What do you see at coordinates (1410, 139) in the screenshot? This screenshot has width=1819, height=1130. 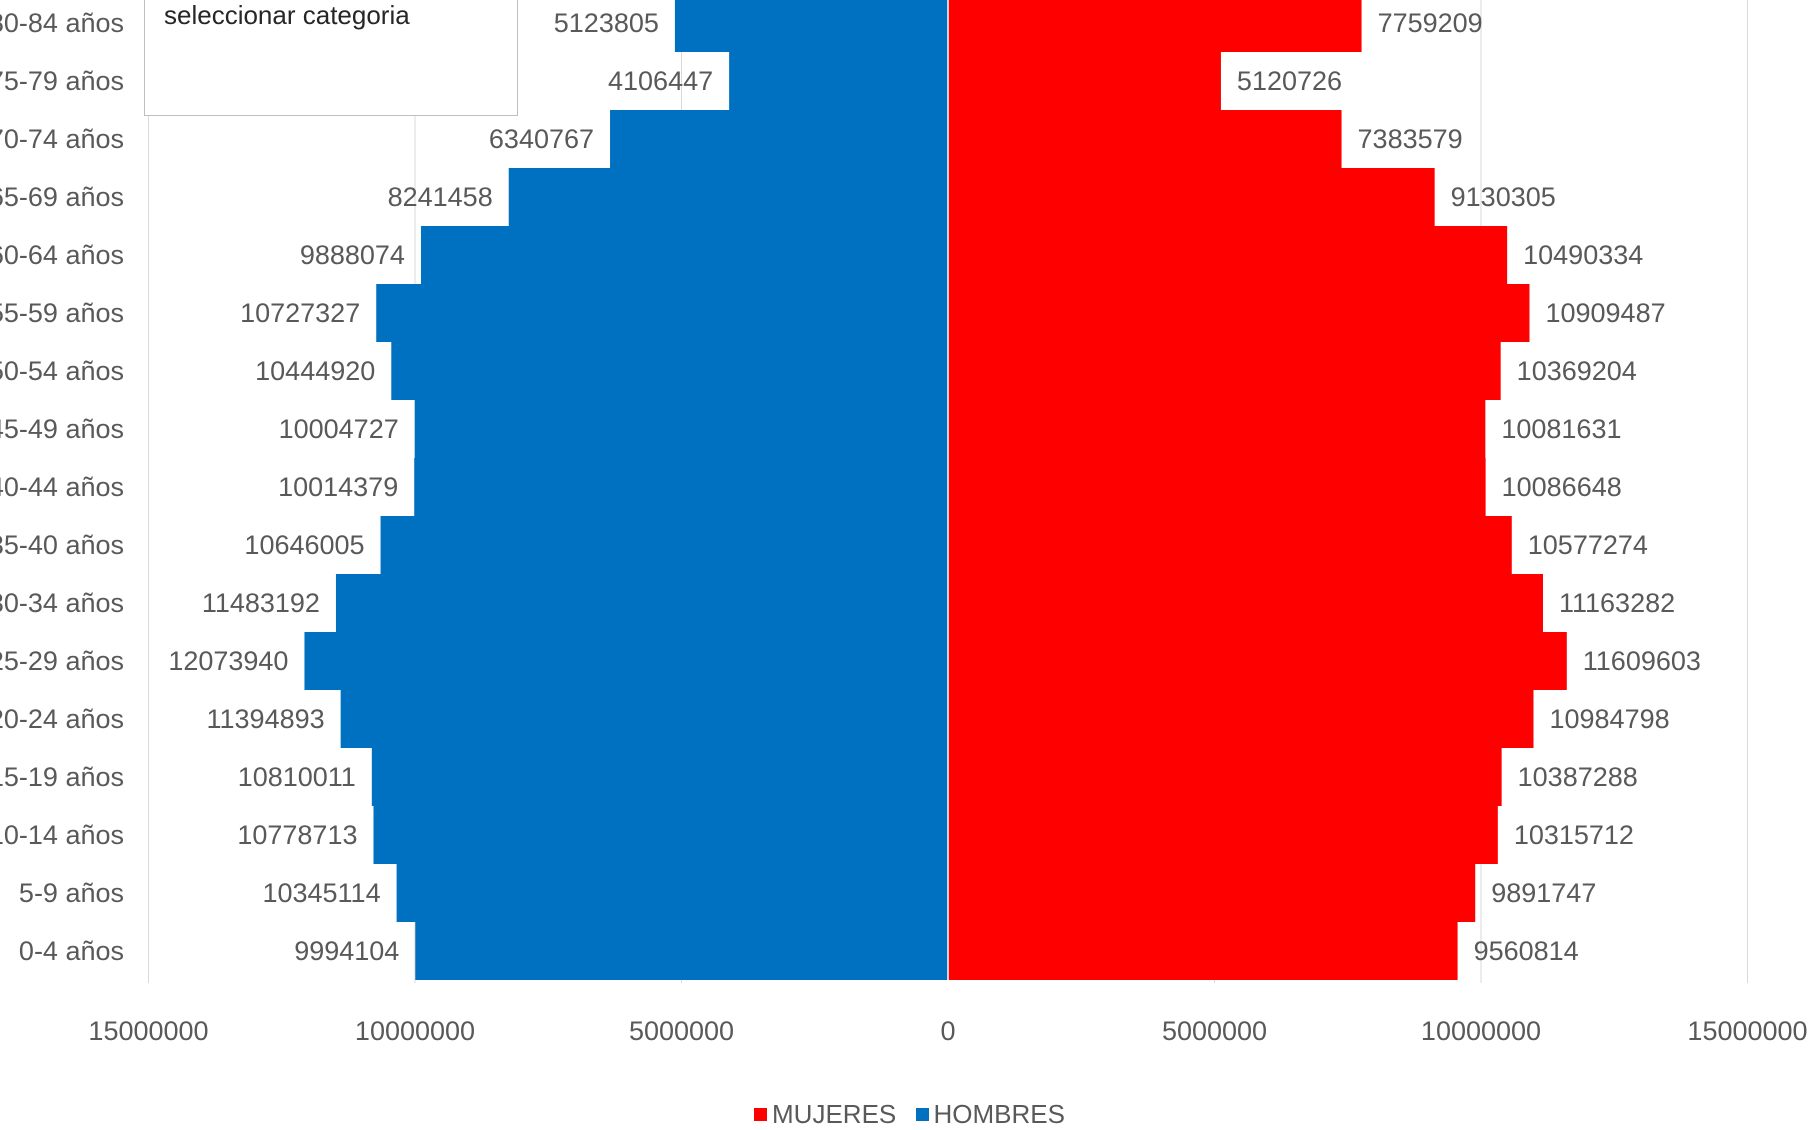 I see `data-label-mujeres: 7383579` at bounding box center [1410, 139].